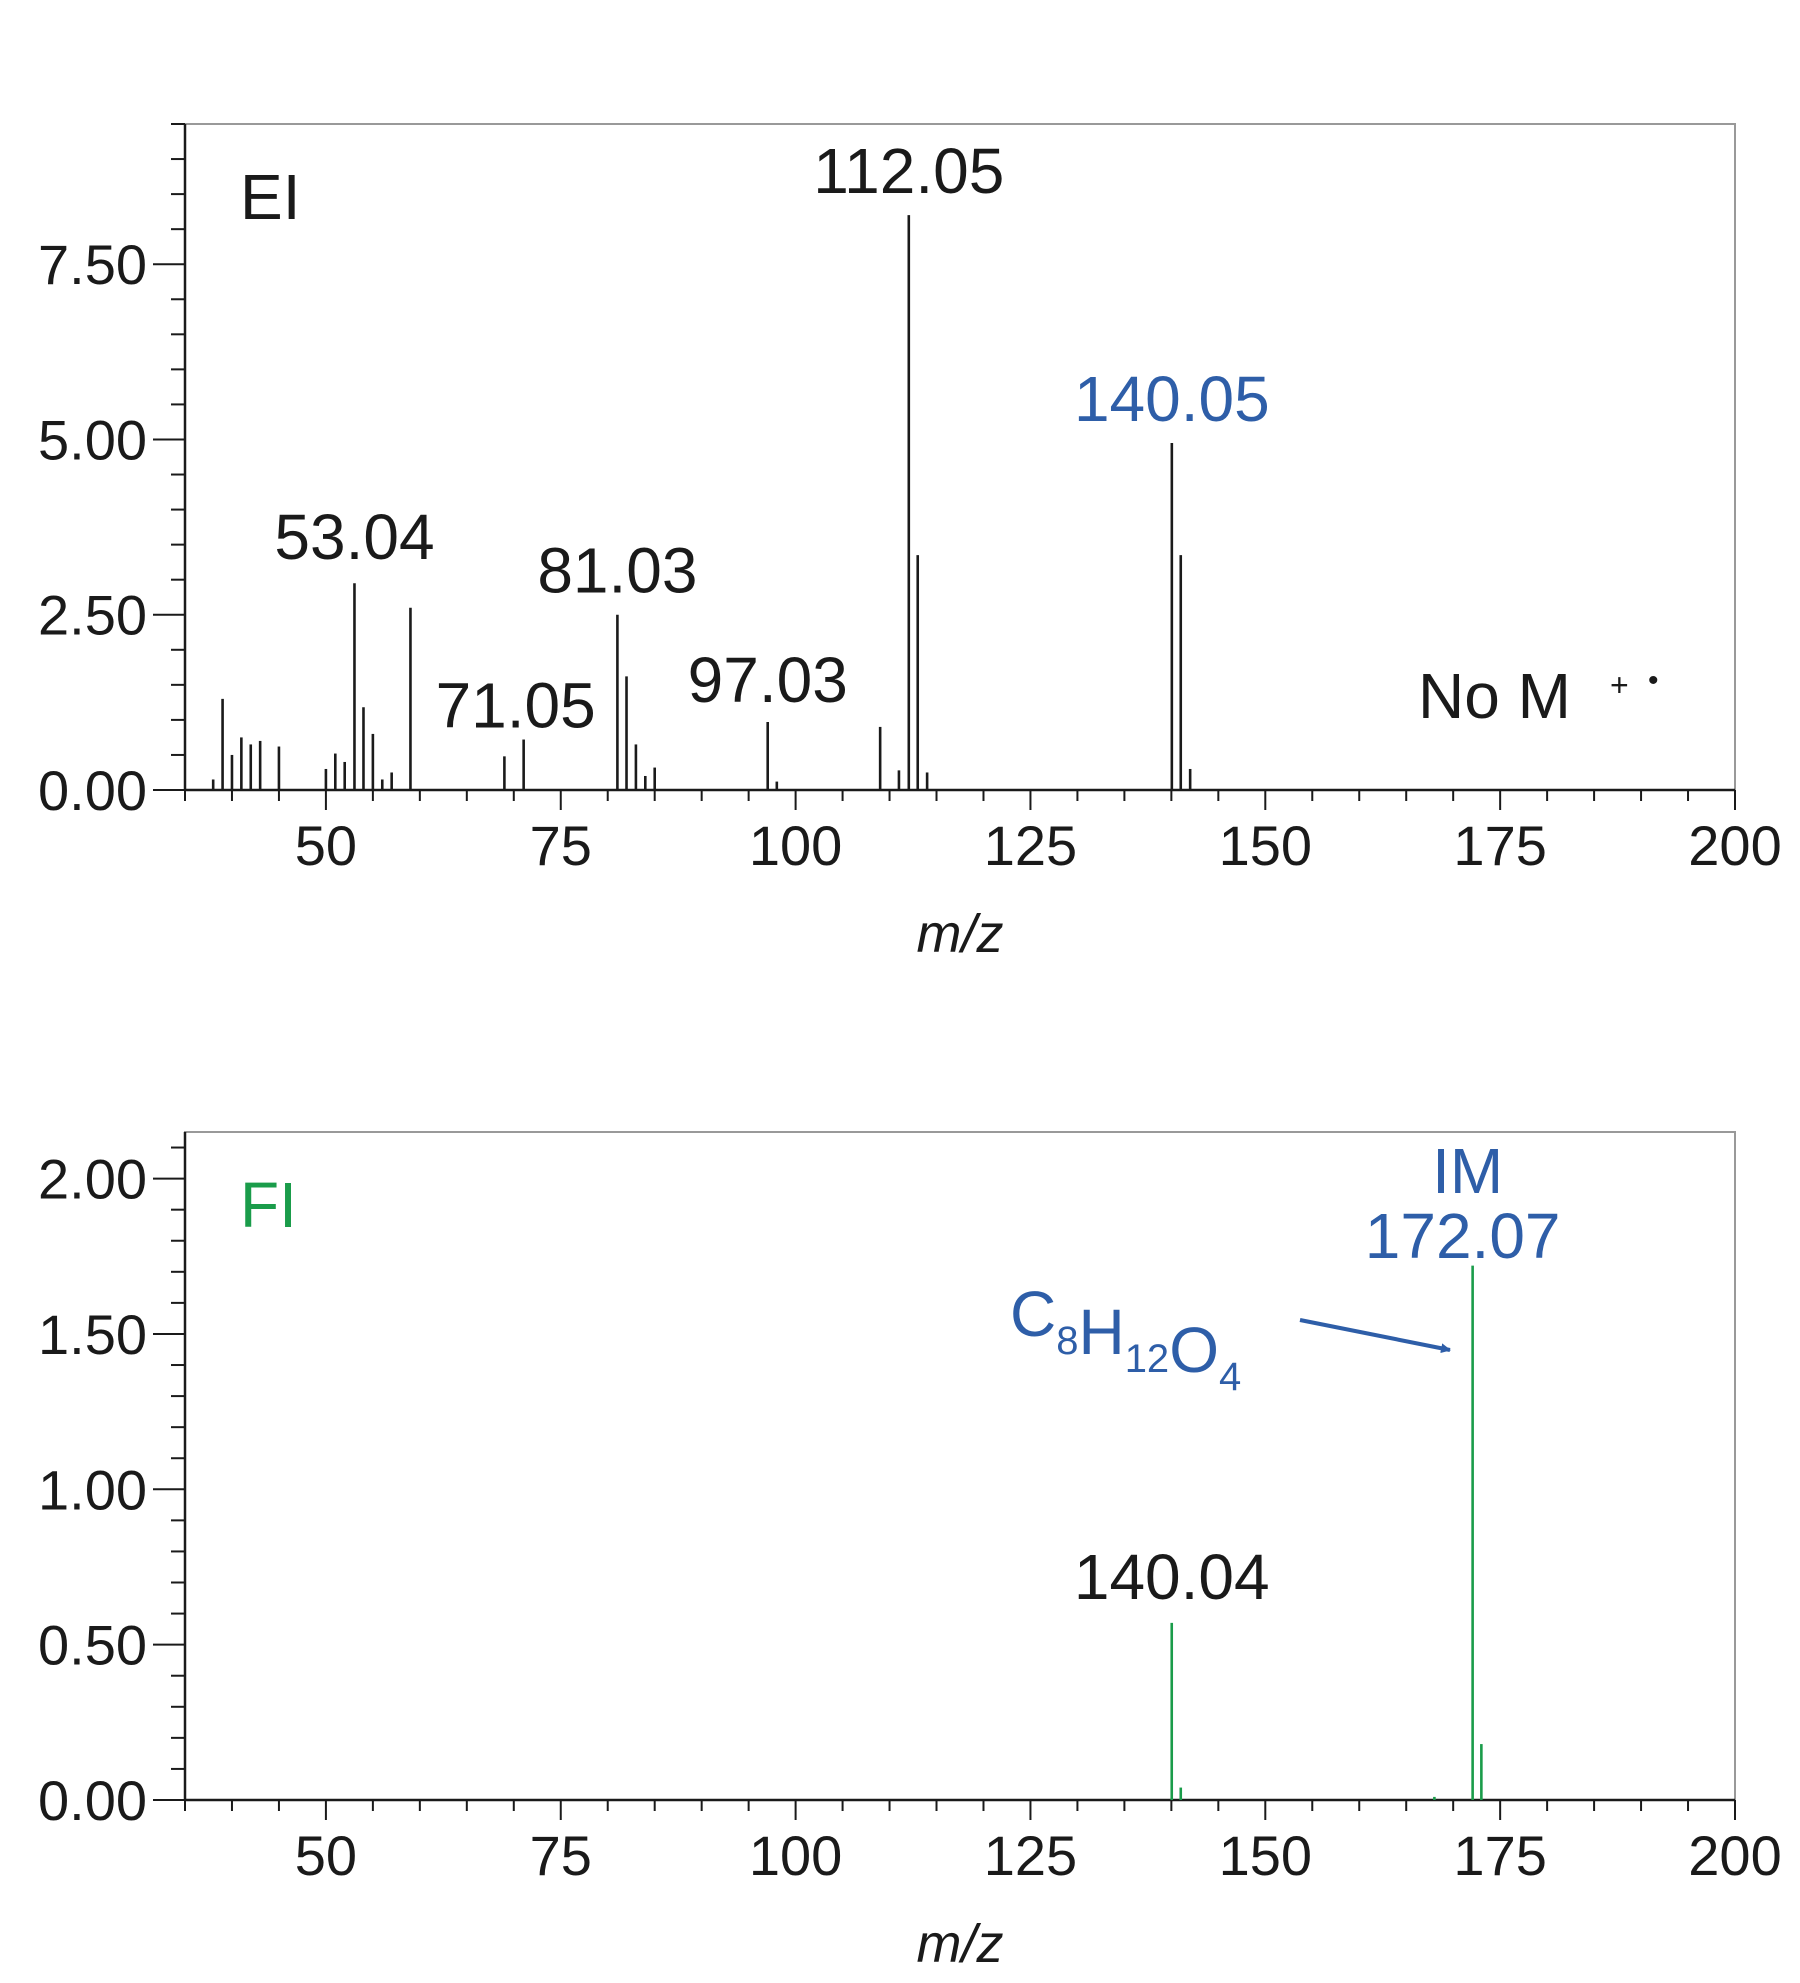 This screenshot has height=1983, width=1800. I want to click on molecular-formula: C8H12O4, so click(1125, 1338).